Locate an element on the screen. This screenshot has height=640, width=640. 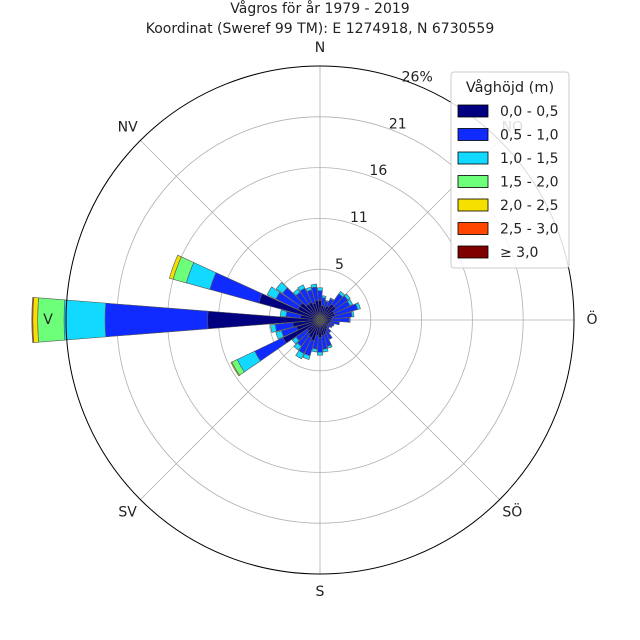
direction-label-so: SÖ is located at coordinates (512, 511).